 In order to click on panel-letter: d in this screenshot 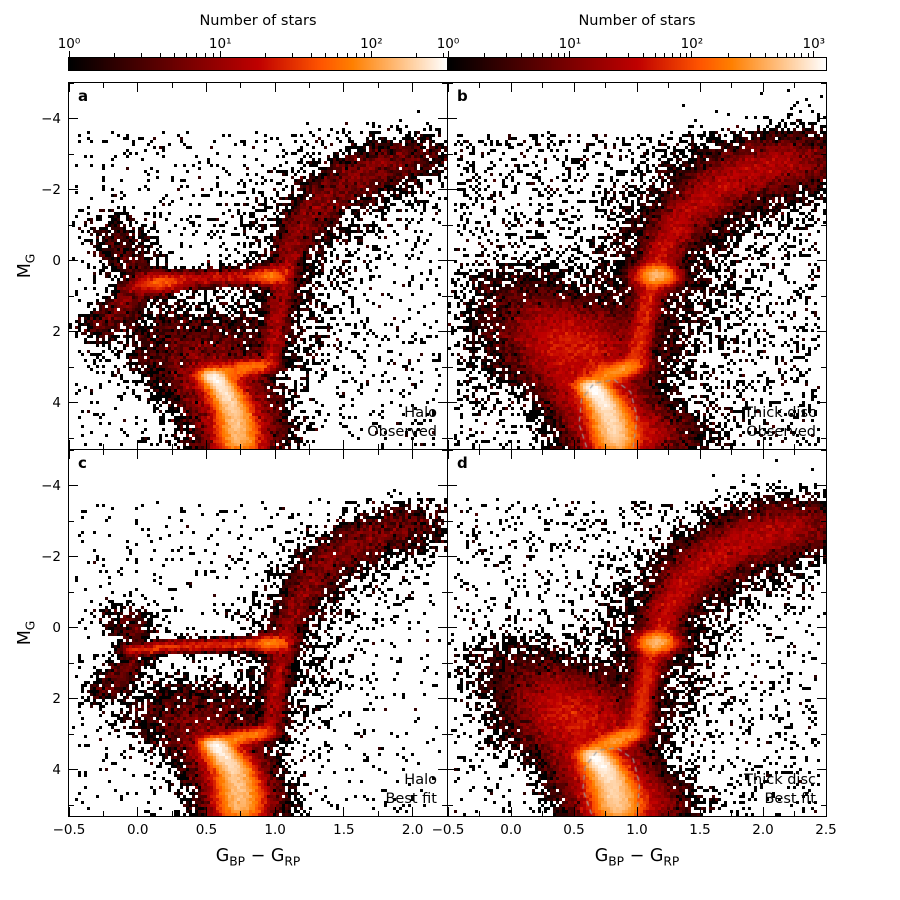, I will do `click(462, 463)`.